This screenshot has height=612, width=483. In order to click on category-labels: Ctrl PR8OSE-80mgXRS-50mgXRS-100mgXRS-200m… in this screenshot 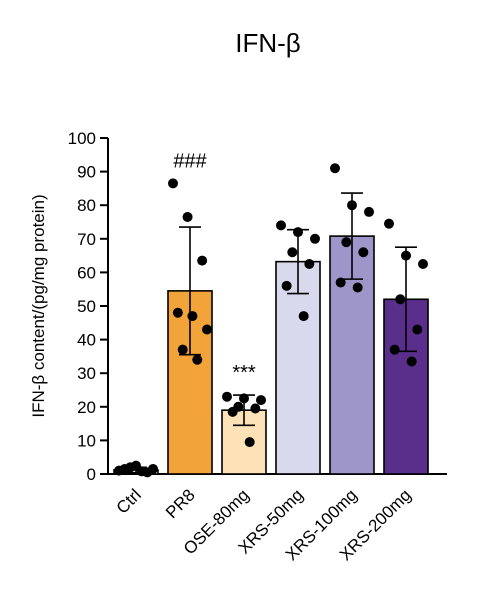, I will do `click(264, 524)`.